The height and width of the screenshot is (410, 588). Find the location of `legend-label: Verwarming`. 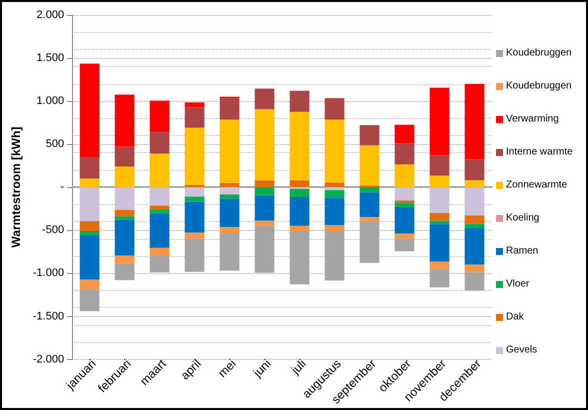

legend-label: Verwarming is located at coordinates (532, 119).